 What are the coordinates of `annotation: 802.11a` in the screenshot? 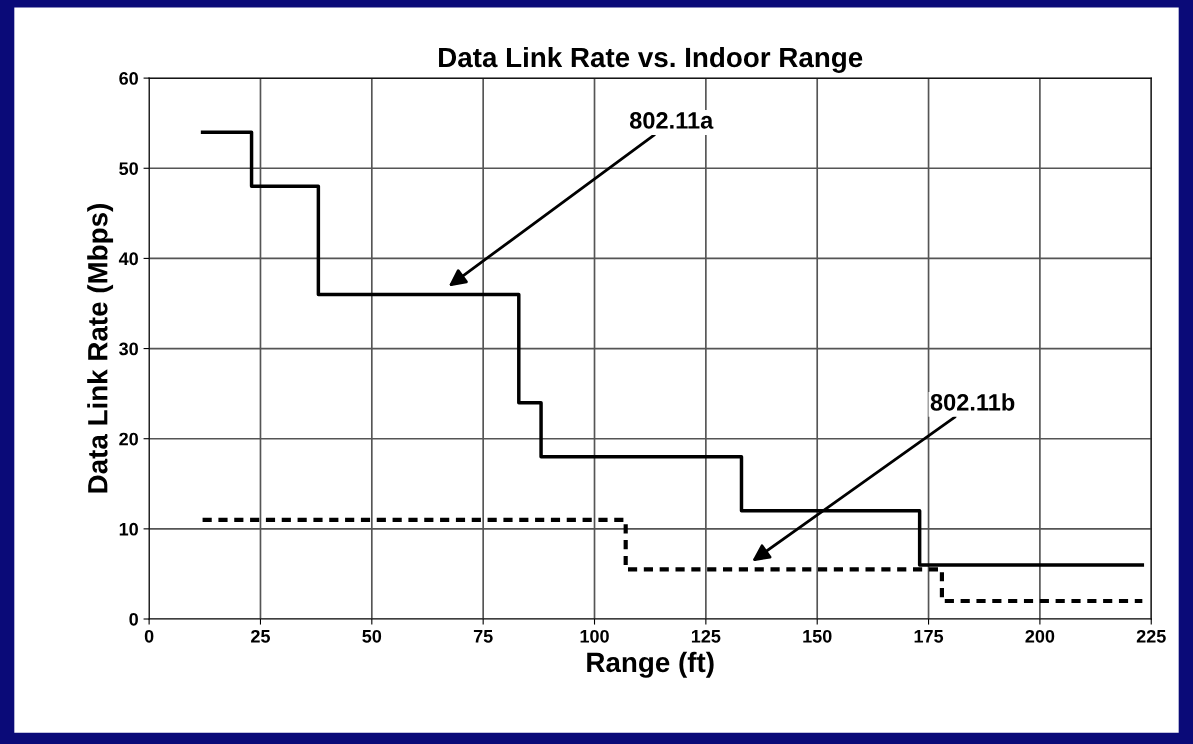 It's located at (671, 120).